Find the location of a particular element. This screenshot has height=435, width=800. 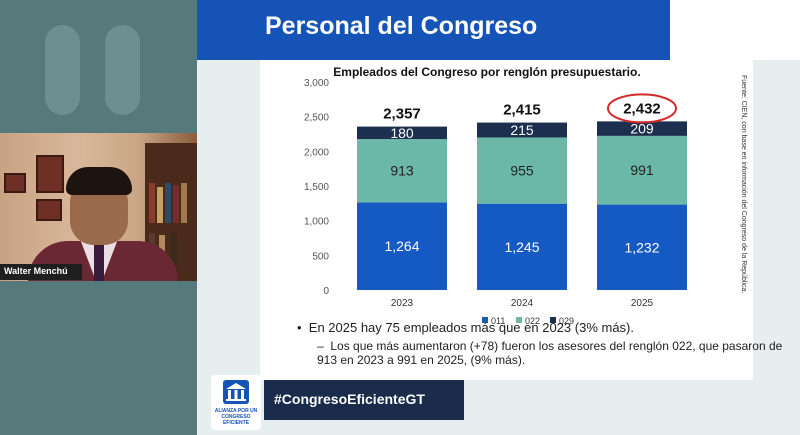

bar-value-label: 913 is located at coordinates (402, 171).